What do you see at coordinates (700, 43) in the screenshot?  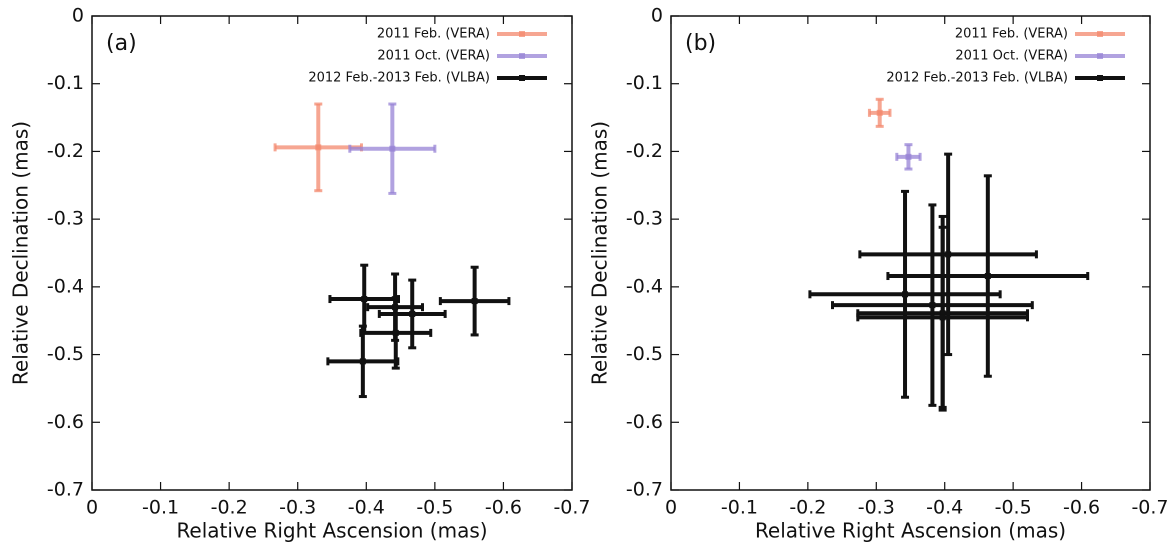 I see `panel-label: (b)` at bounding box center [700, 43].